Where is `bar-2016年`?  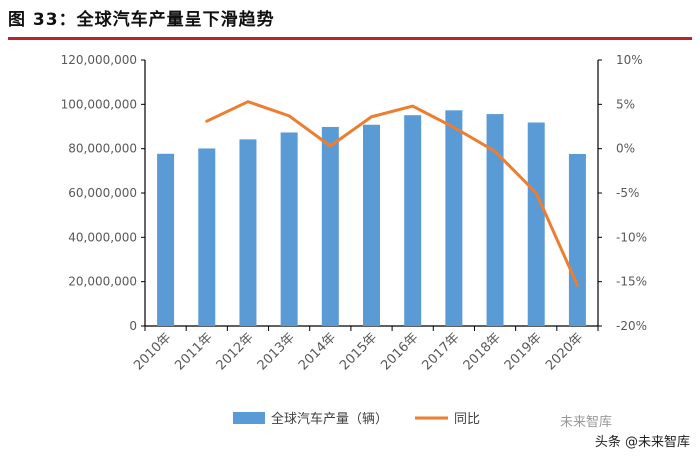 bar-2016年 is located at coordinates (413, 220).